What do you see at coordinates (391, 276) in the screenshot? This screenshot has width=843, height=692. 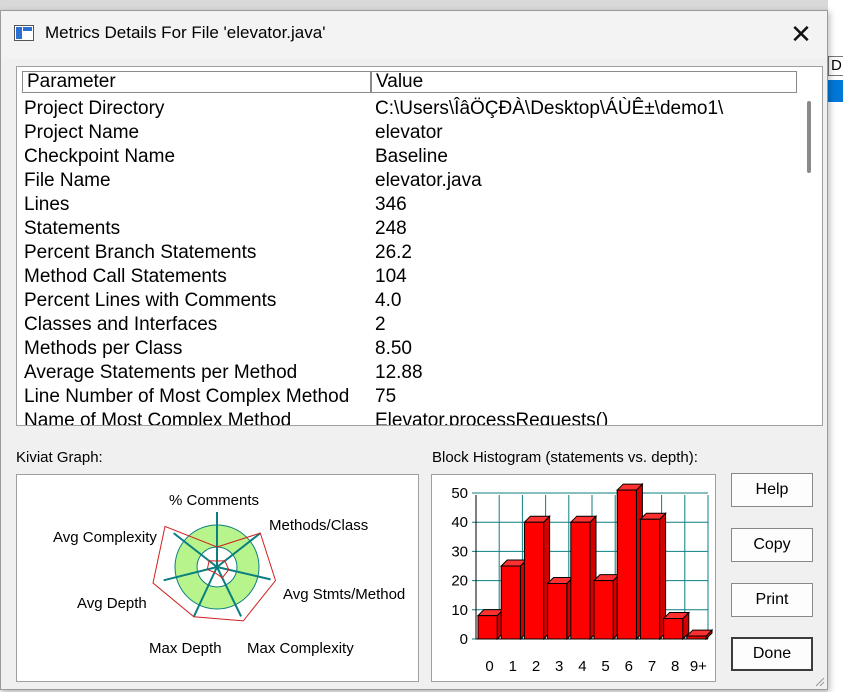 I see `cell-value: 104` at bounding box center [391, 276].